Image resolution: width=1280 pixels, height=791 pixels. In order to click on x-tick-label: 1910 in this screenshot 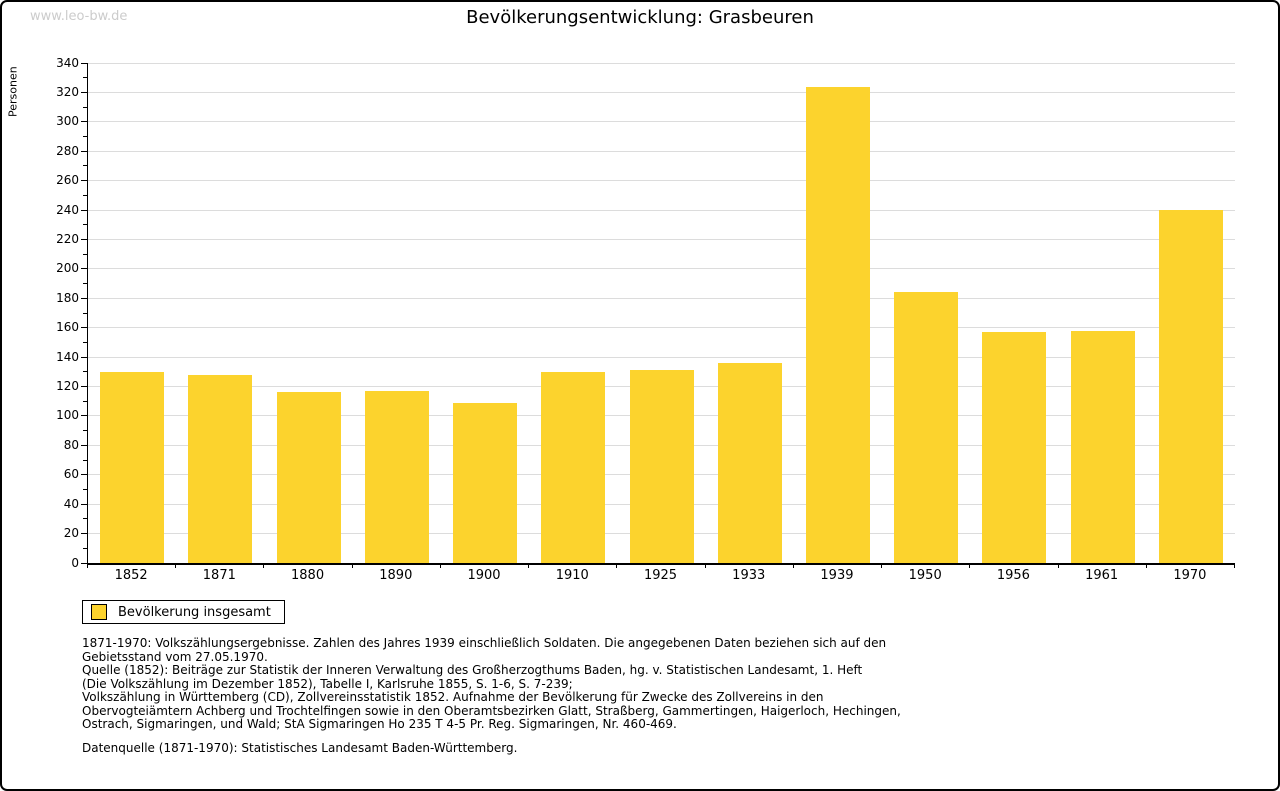, I will do `click(572, 575)`.